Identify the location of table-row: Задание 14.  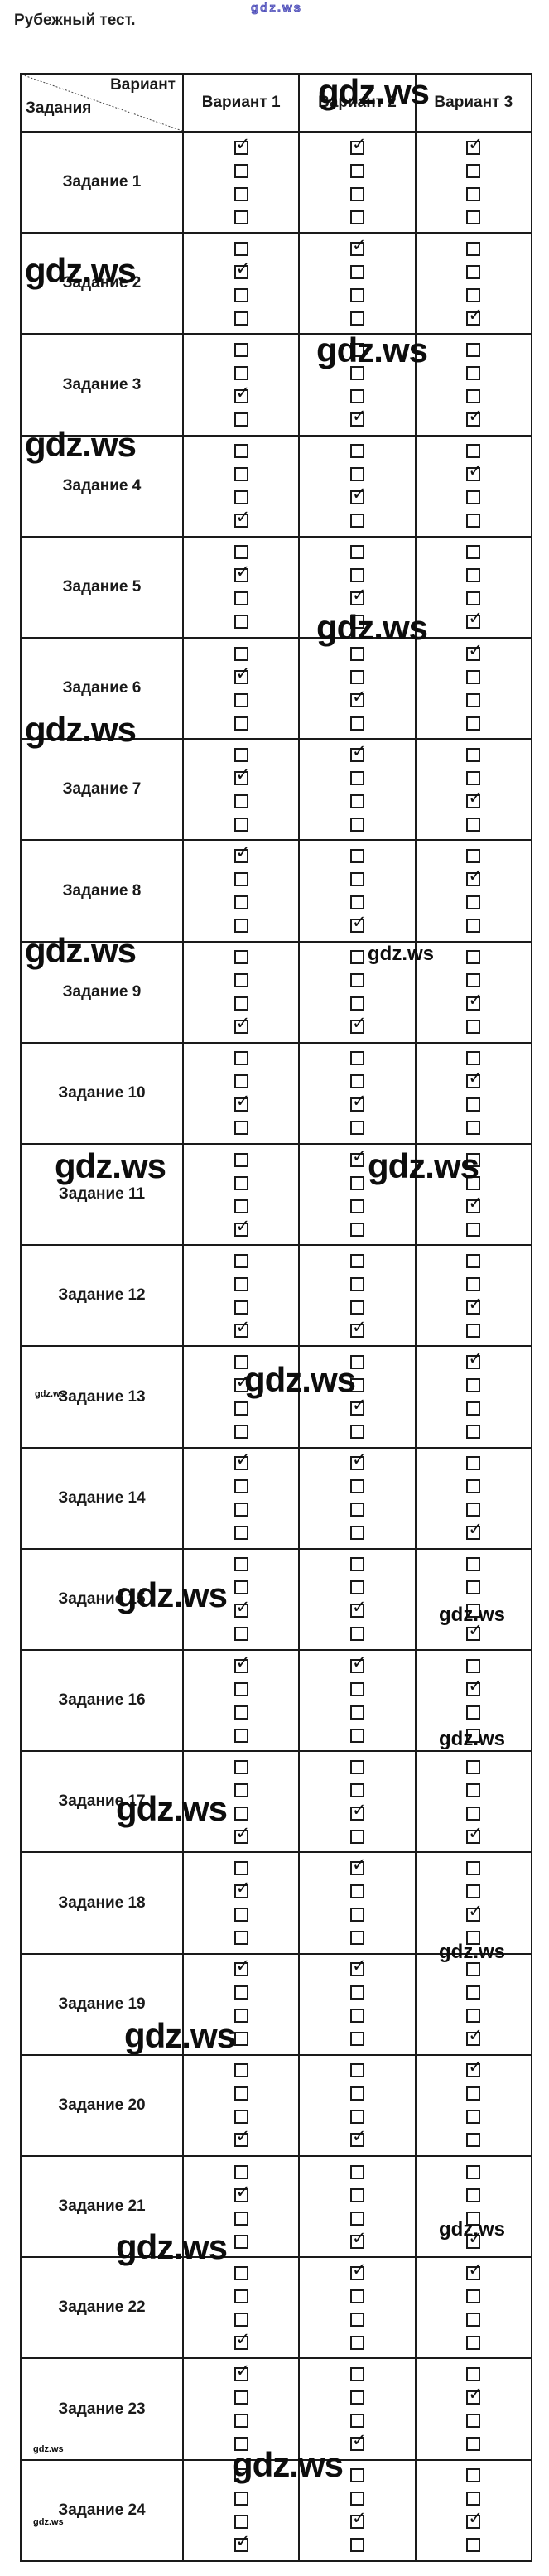
(276, 1499).